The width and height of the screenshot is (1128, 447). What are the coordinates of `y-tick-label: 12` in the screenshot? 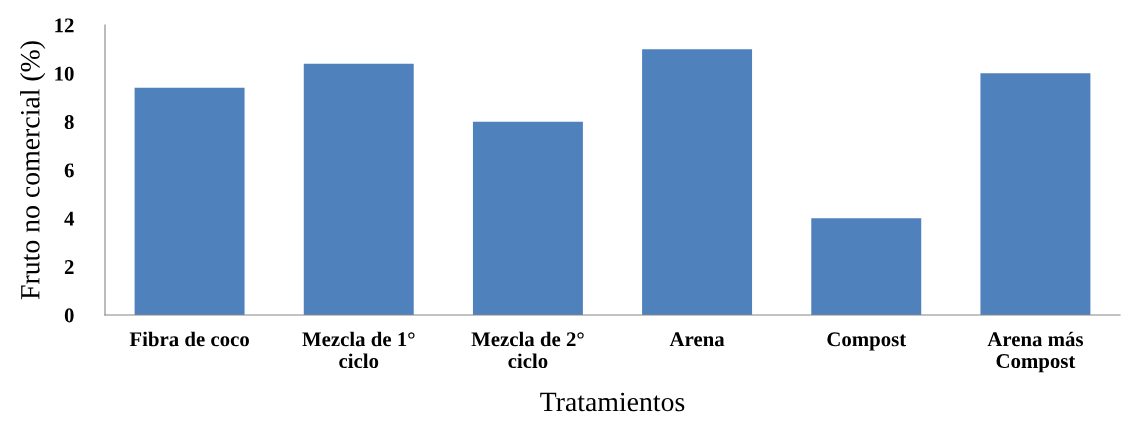 It's located at (64, 25).